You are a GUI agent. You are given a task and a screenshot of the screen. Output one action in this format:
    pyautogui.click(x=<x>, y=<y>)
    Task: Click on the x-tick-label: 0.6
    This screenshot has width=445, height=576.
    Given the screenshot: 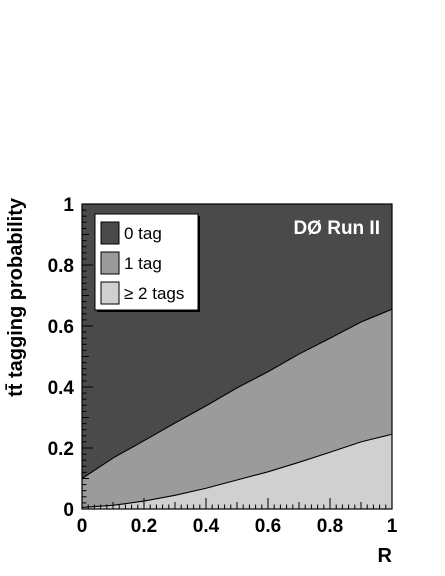 What is the action you would take?
    pyautogui.click(x=268, y=526)
    